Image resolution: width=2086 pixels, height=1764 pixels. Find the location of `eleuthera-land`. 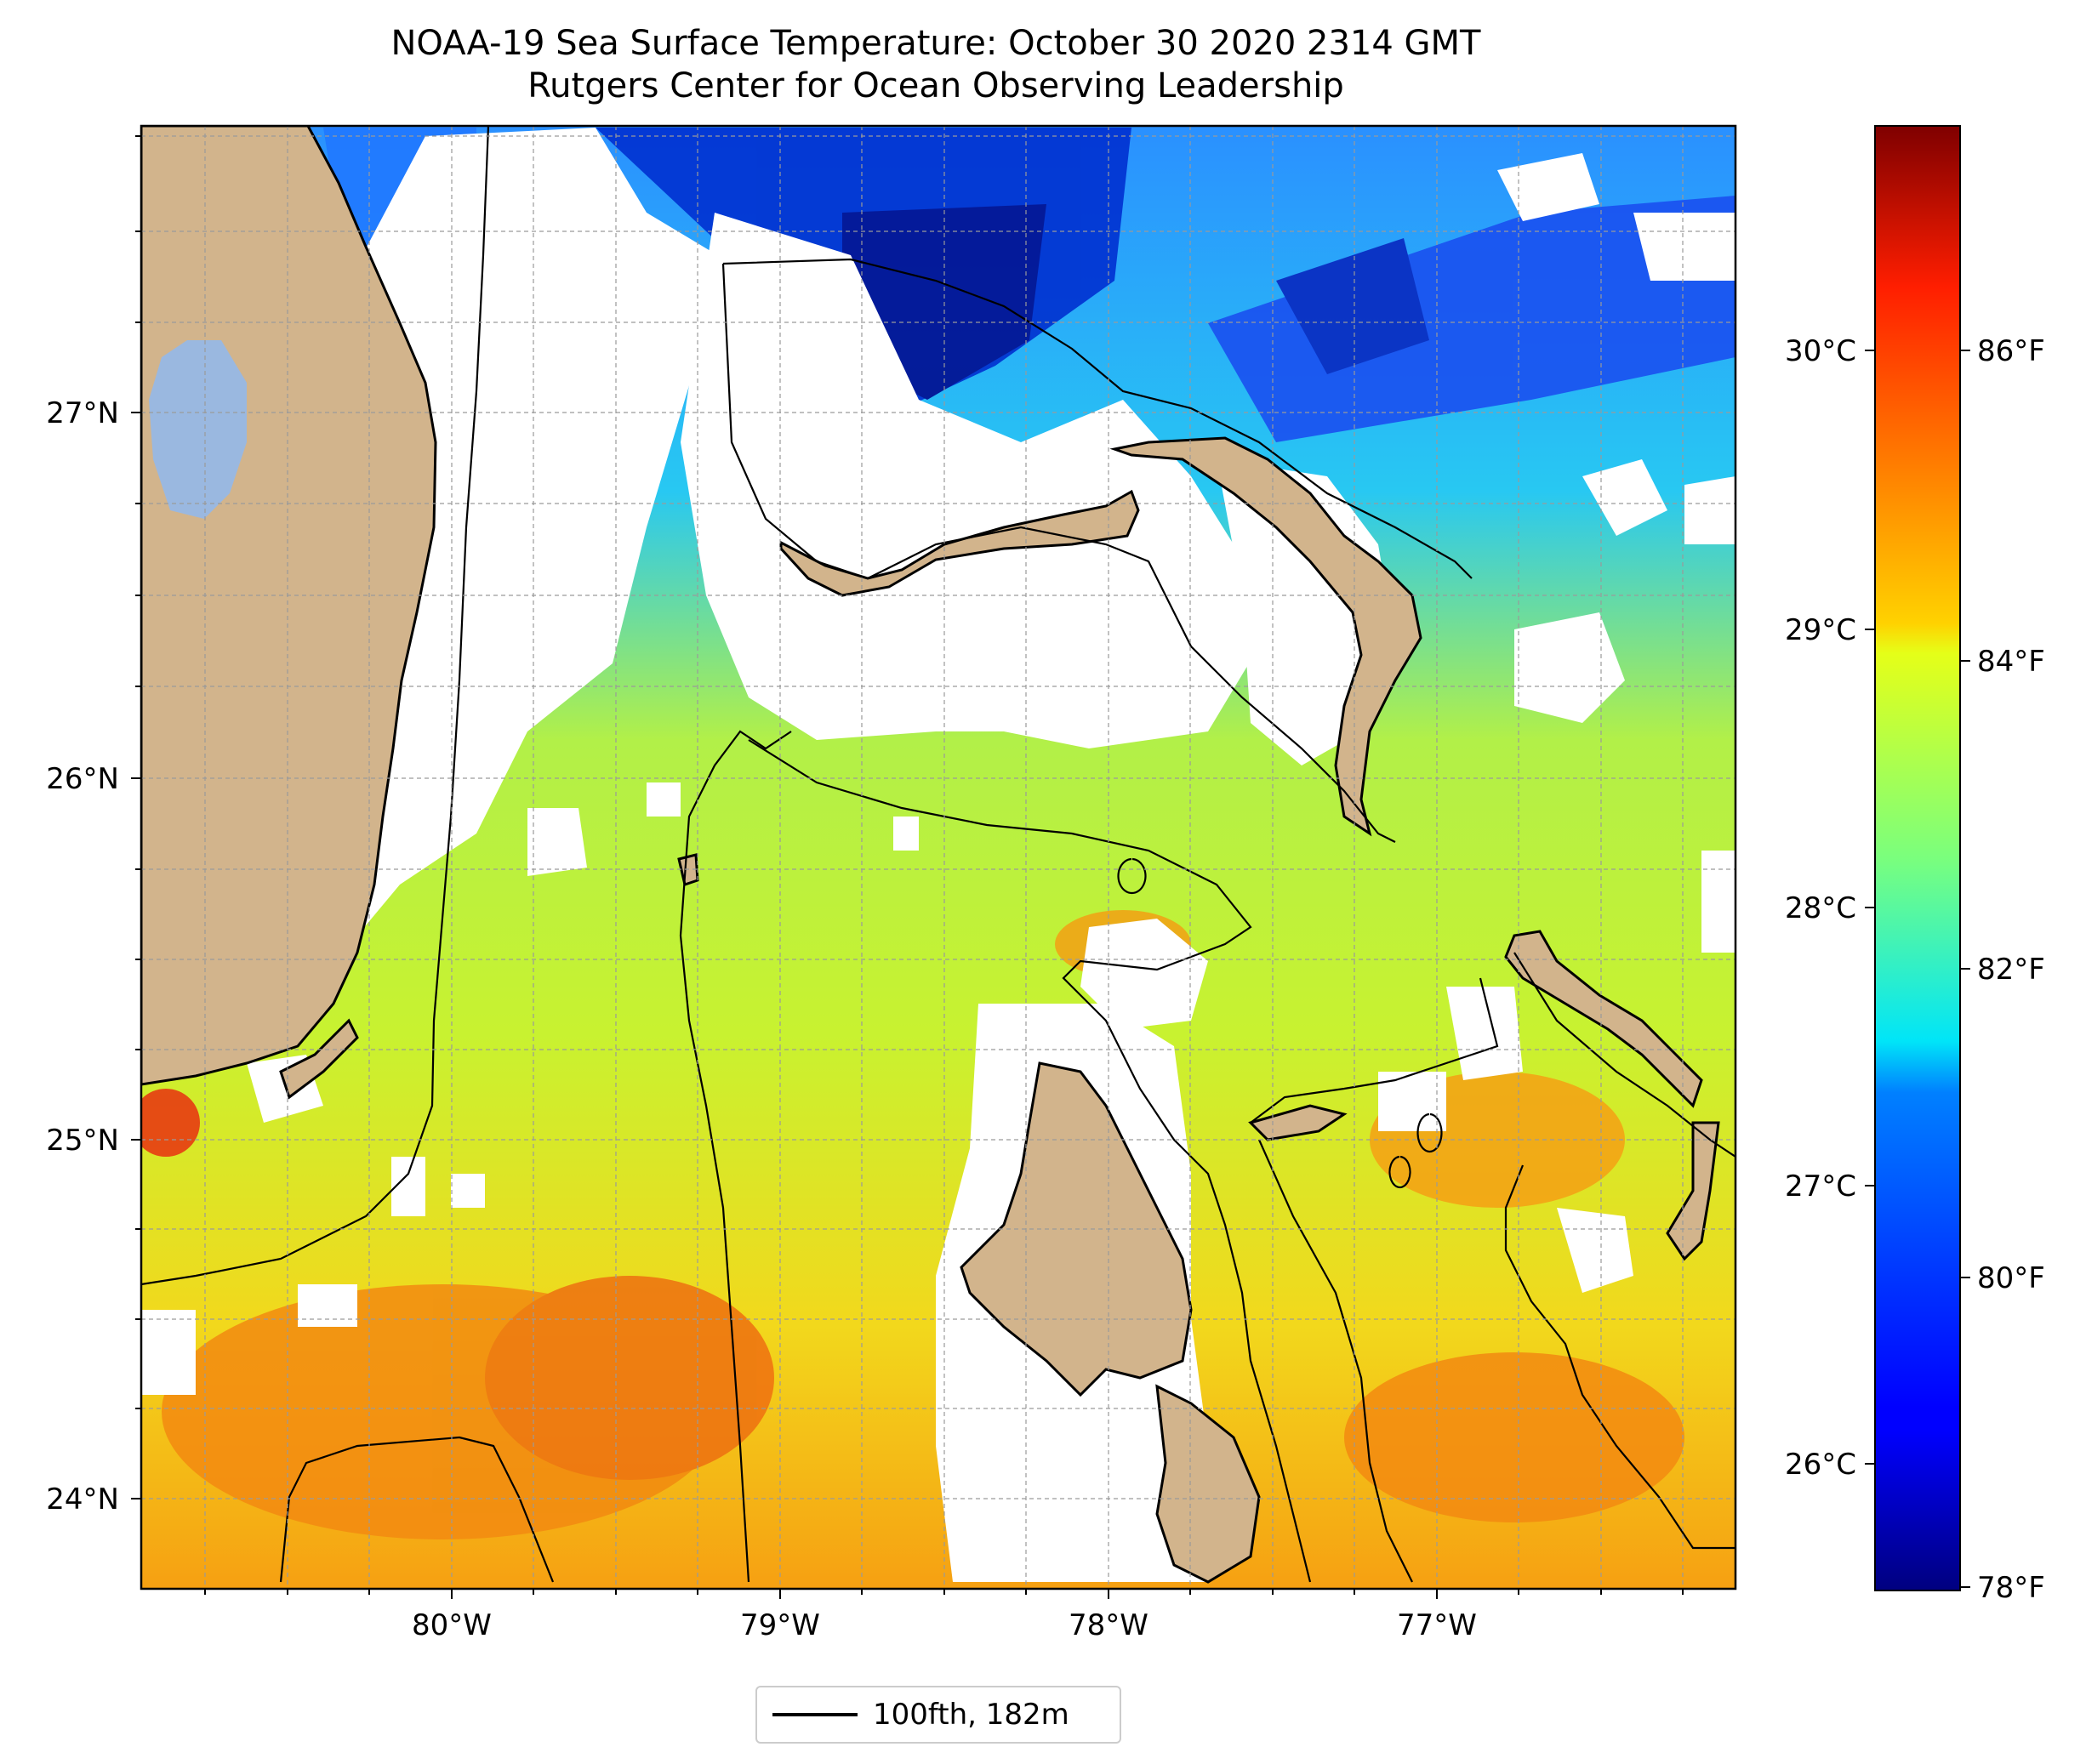

eleuthera-land is located at coordinates (1603, 1019).